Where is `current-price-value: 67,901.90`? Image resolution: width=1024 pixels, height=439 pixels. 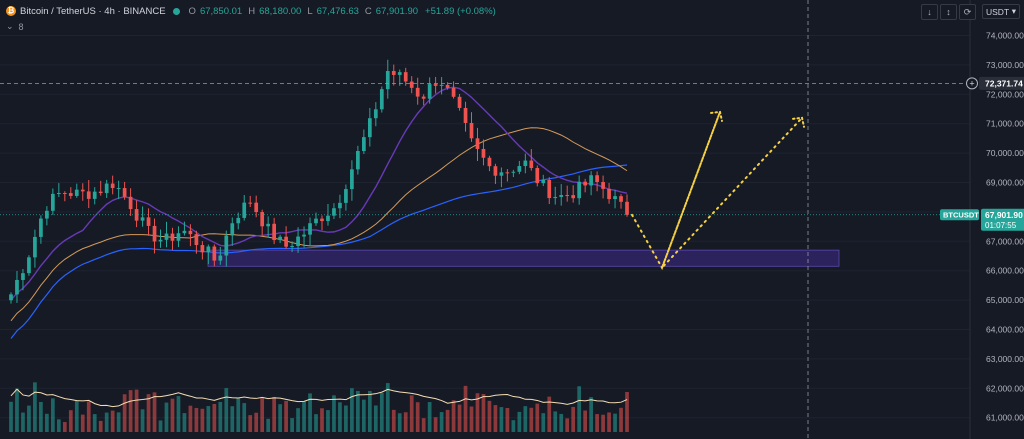
current-price-value: 67,901.90 is located at coordinates (1004, 215).